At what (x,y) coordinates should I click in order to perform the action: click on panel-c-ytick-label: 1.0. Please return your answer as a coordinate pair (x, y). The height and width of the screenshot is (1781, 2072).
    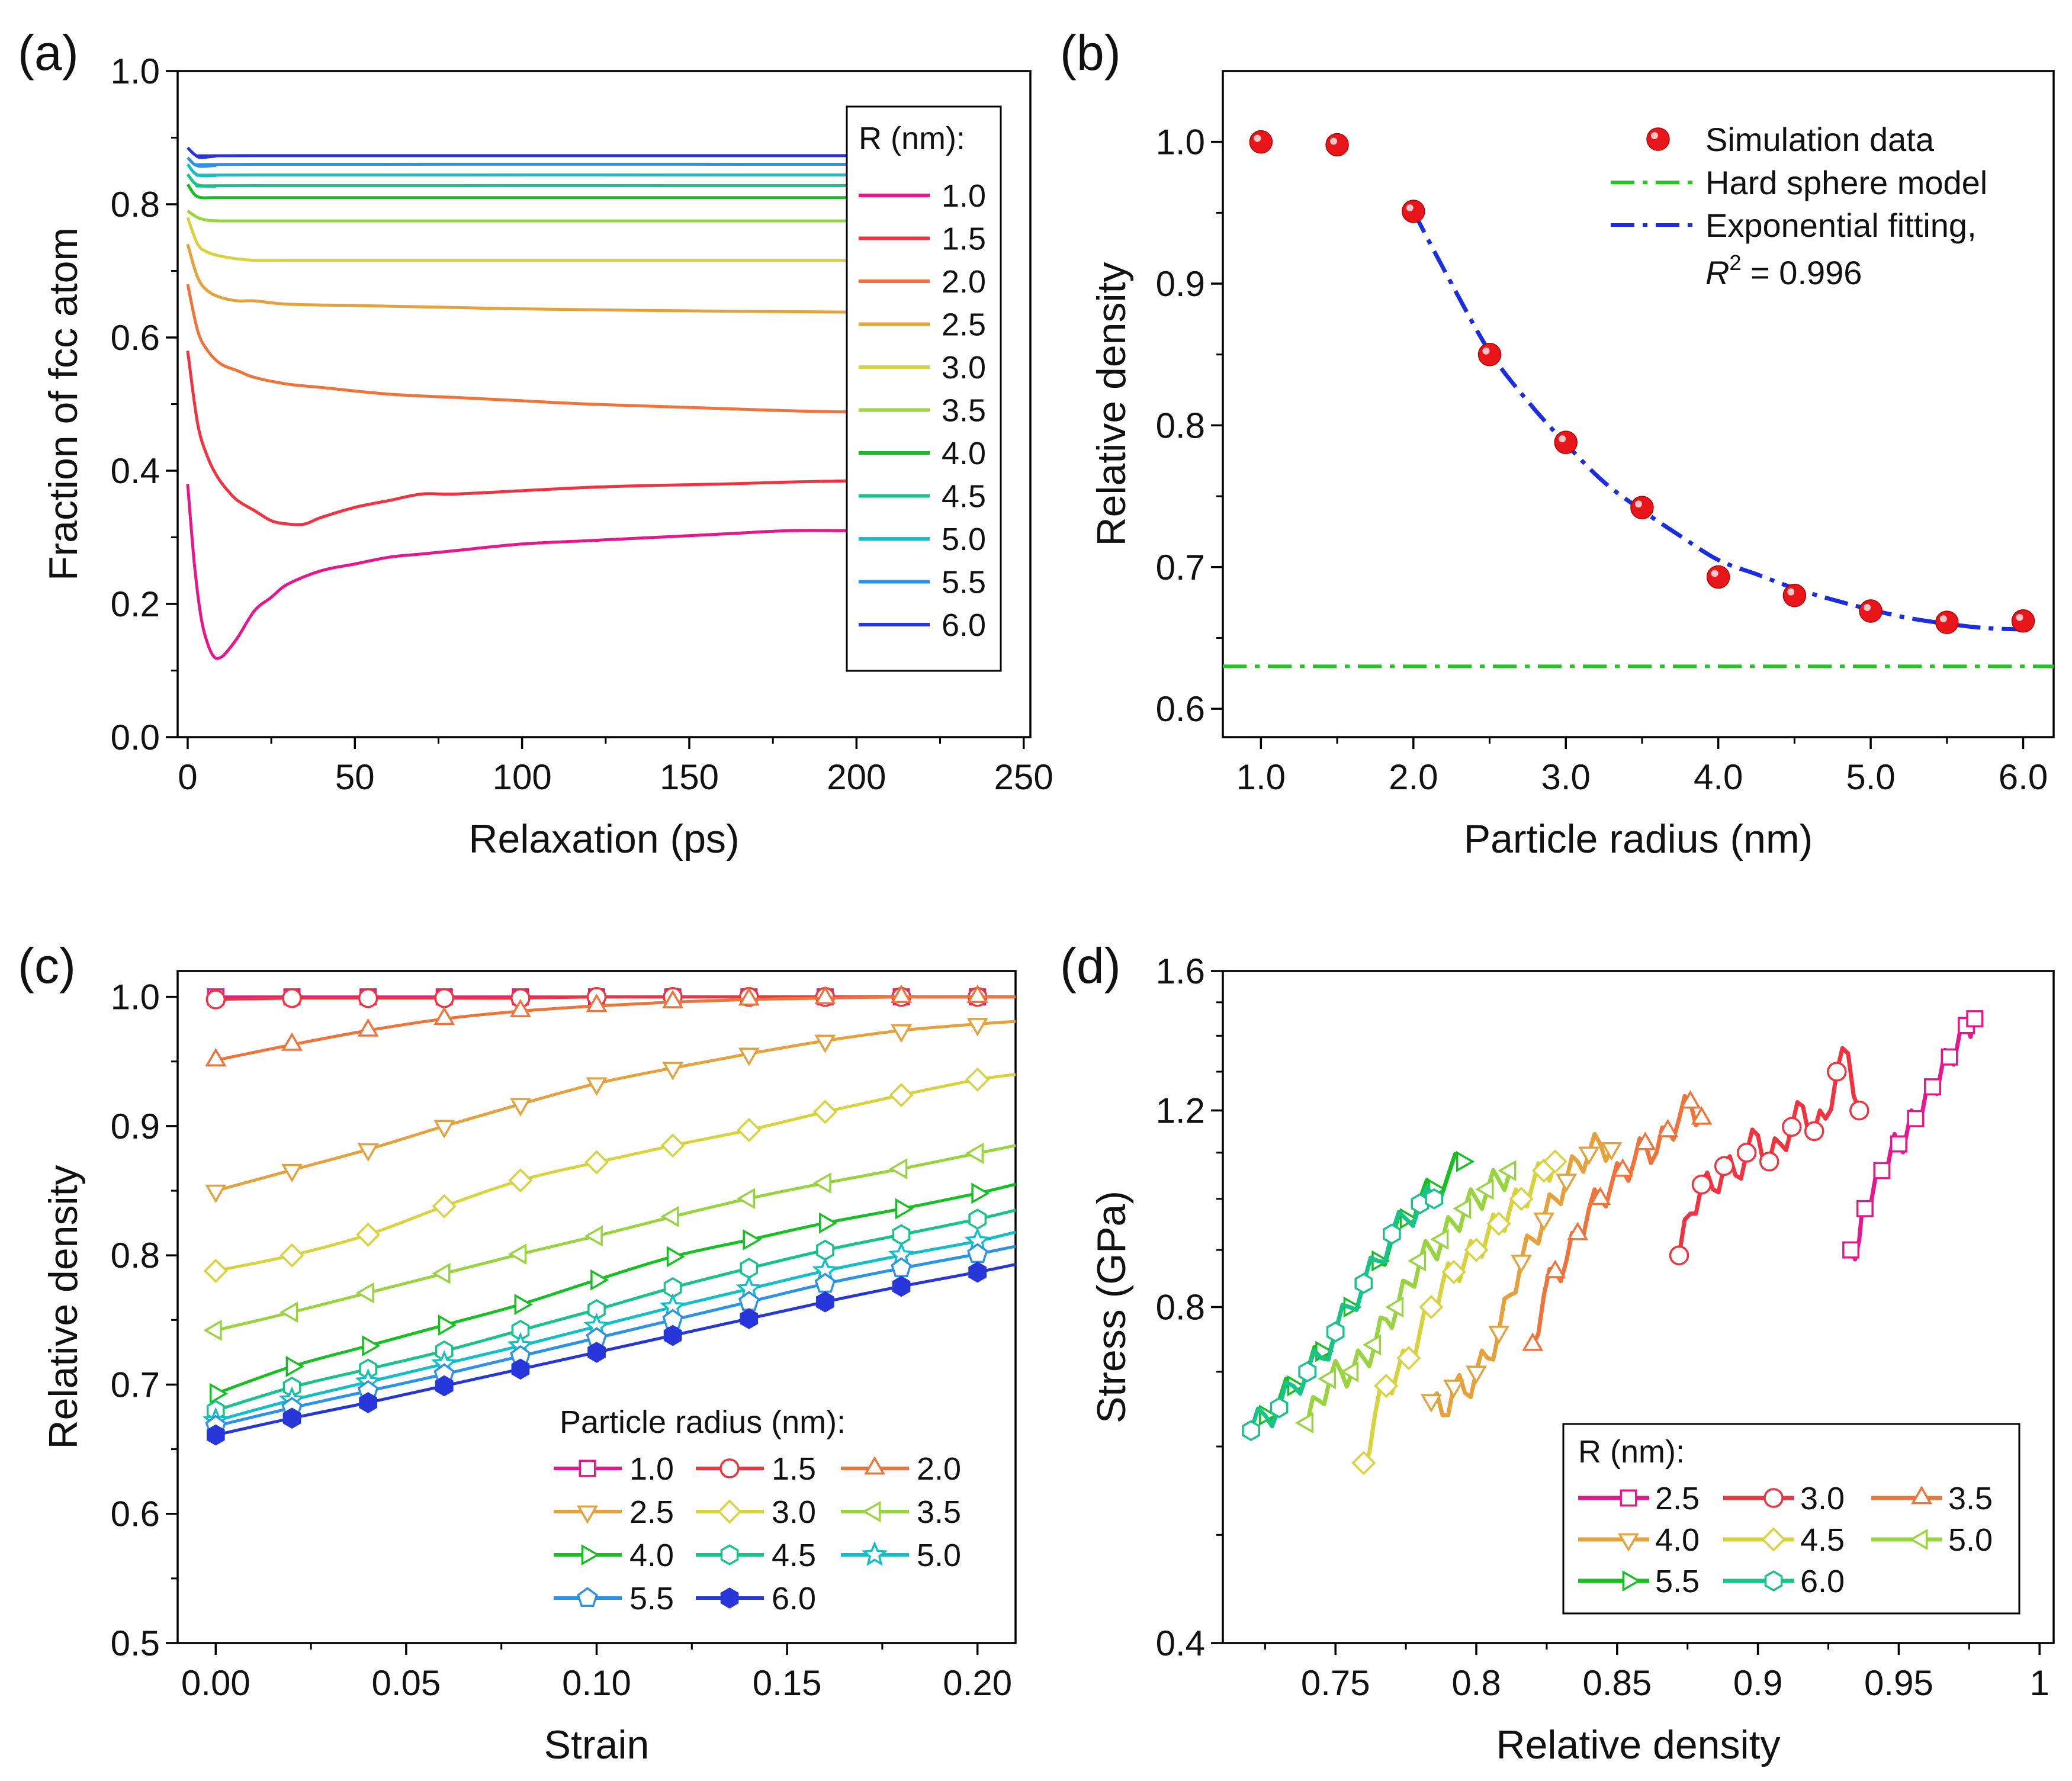
    Looking at the image, I should click on (135, 997).